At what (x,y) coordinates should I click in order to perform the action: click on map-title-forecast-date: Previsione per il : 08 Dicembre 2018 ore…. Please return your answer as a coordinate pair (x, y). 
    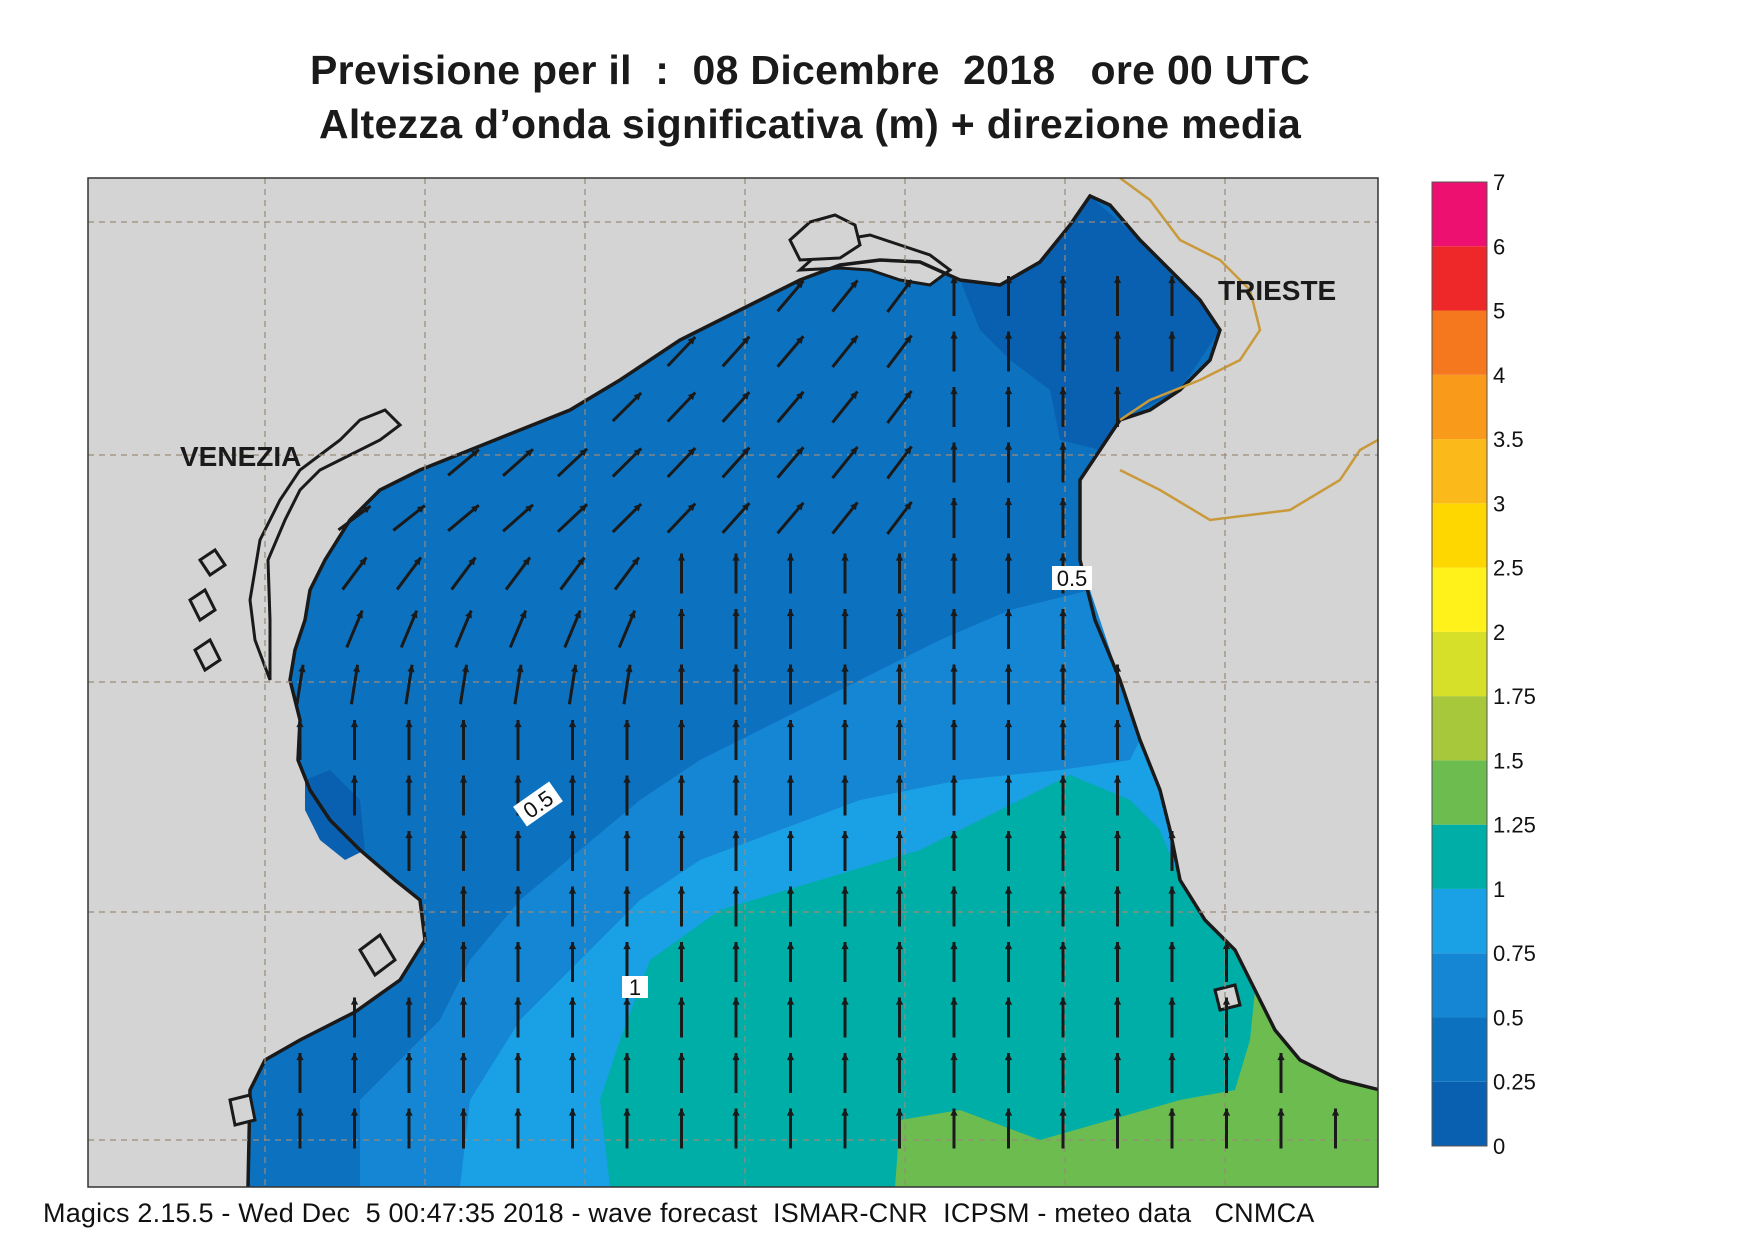
    Looking at the image, I should click on (810, 70).